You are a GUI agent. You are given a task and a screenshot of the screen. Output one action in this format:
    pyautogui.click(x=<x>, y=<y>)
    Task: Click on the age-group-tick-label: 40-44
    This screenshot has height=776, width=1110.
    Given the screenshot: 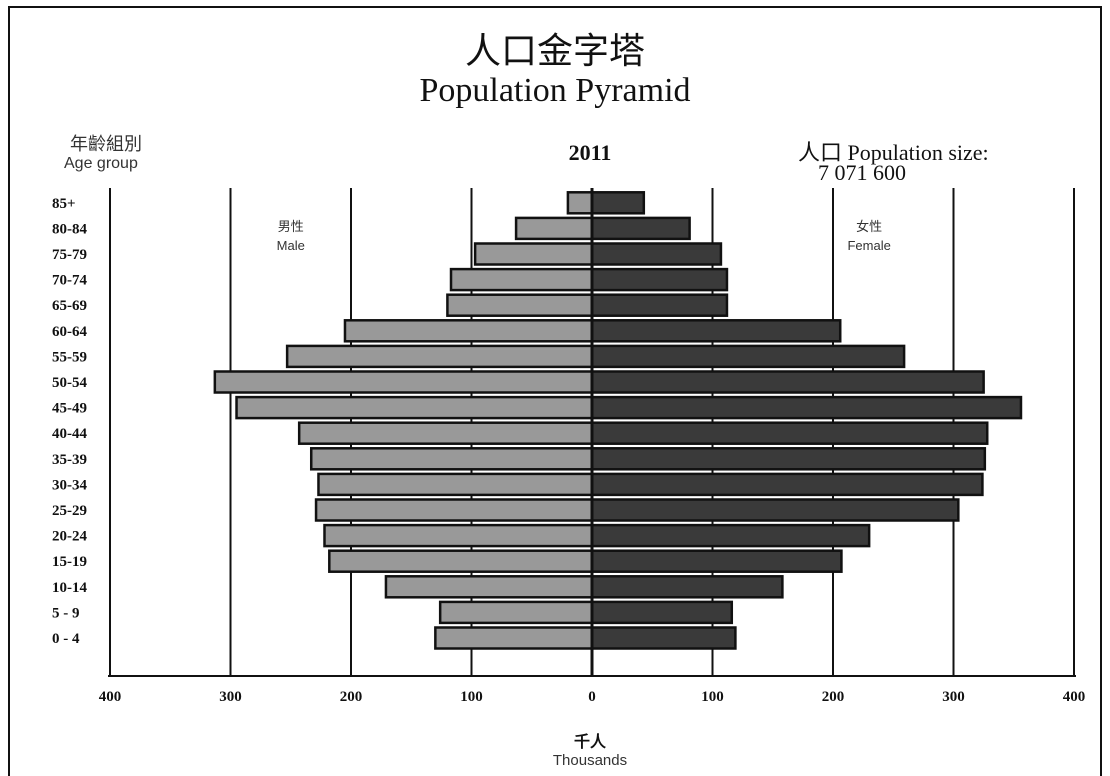 What is the action you would take?
    pyautogui.click(x=69, y=434)
    